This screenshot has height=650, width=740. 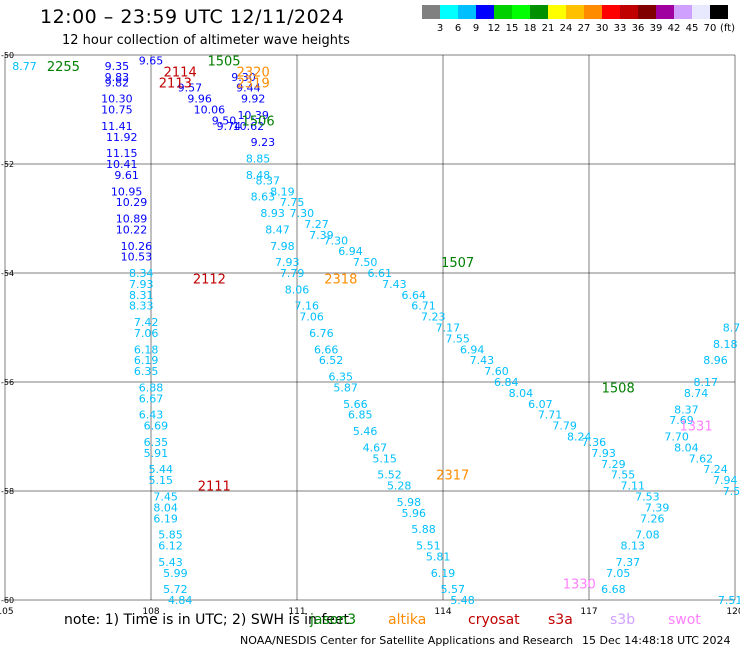 I want to click on wave-height-value: 6.84, so click(x=506, y=382).